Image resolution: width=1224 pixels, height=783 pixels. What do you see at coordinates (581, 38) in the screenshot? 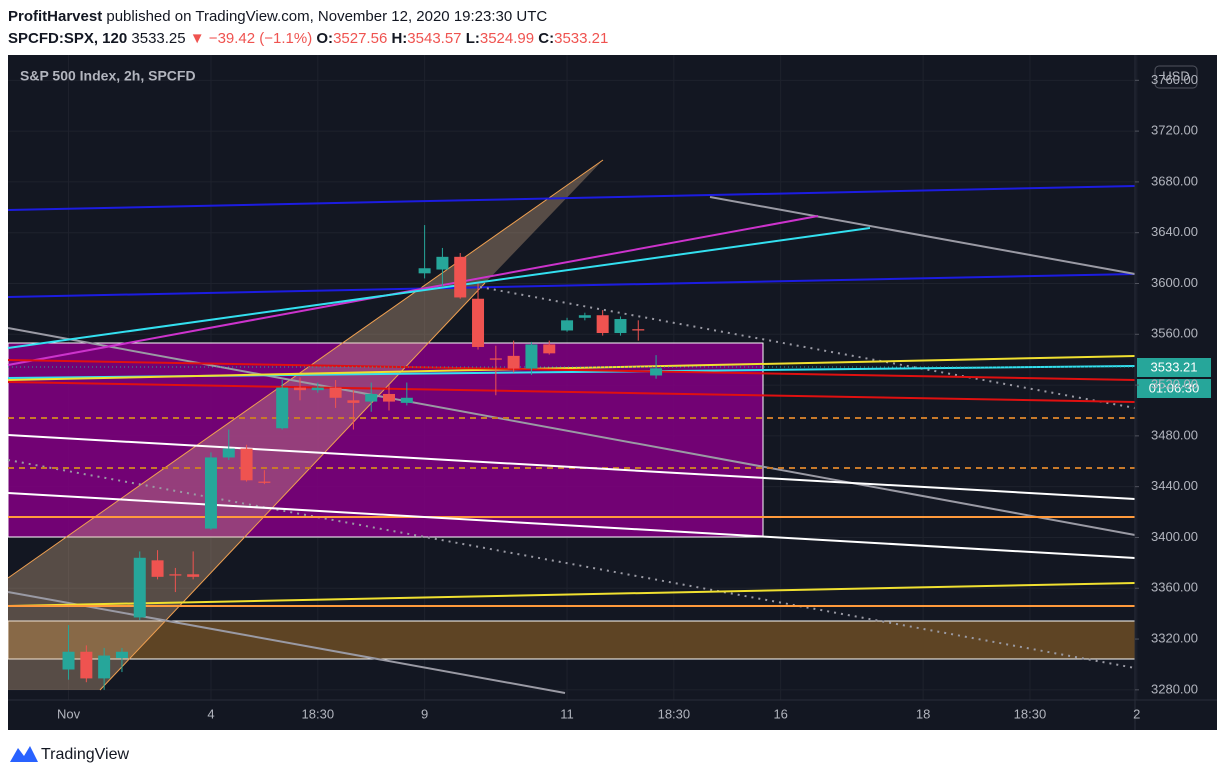
I see `close: 3533.21` at bounding box center [581, 38].